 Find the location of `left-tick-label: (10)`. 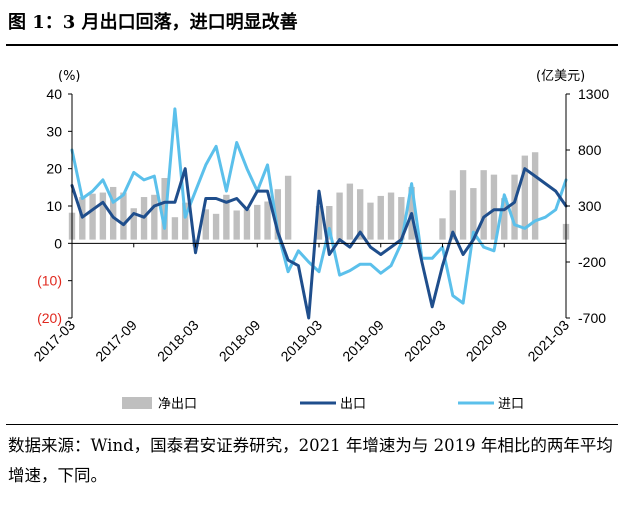

left-tick-label: (10) is located at coordinates (49, 281).